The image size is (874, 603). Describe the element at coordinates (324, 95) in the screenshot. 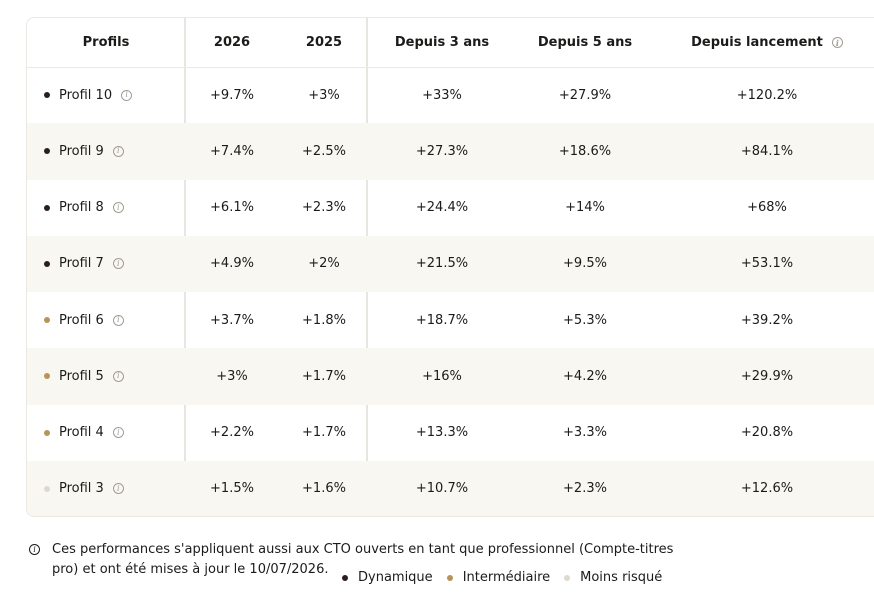

I see `value-2025: +3%` at that location.